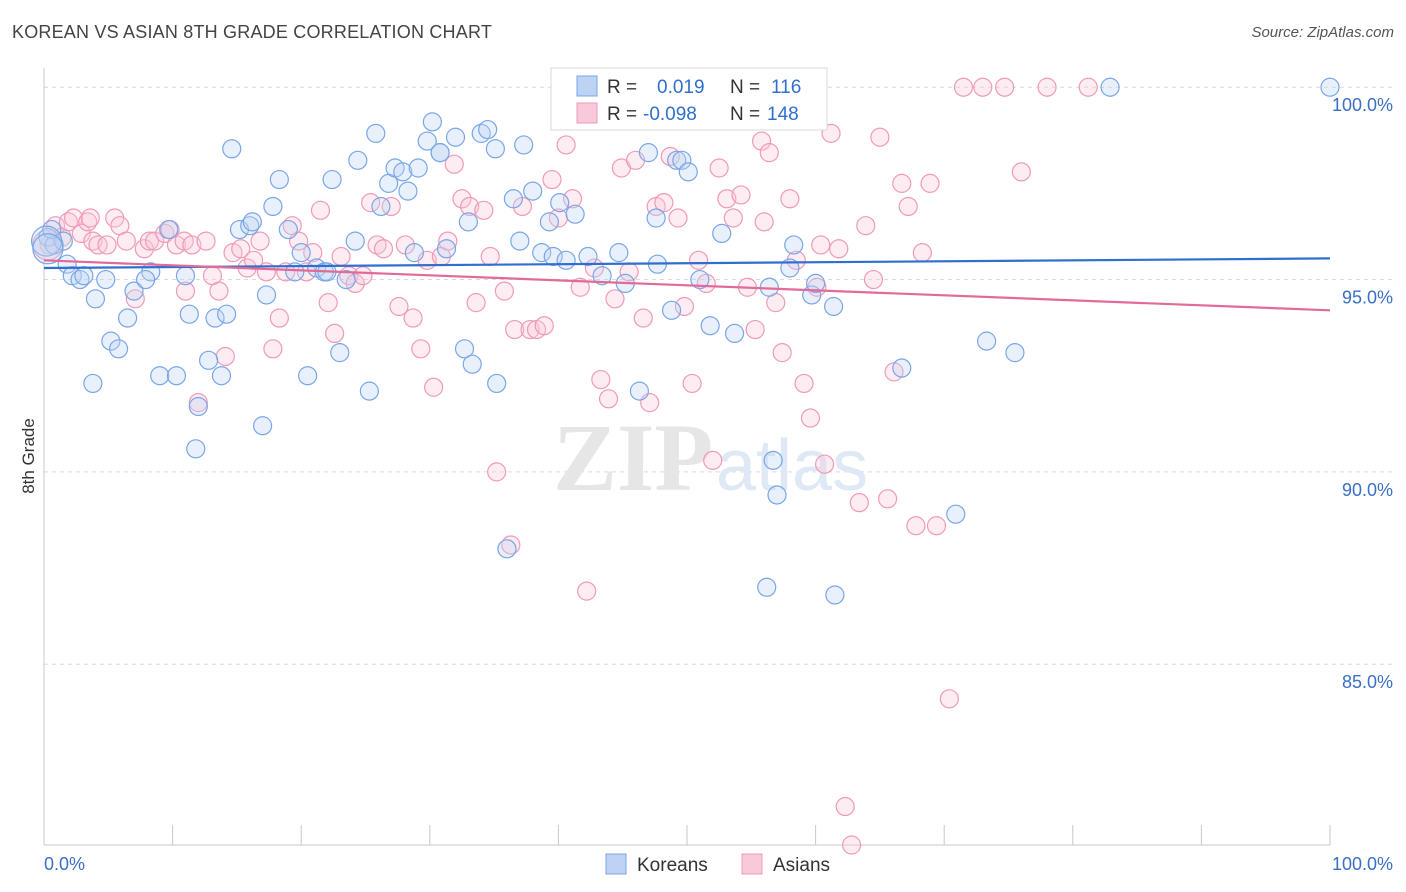 Image resolution: width=1406 pixels, height=892 pixels. I want to click on bottom-legend-korean-label: Koreans, so click(672, 865).